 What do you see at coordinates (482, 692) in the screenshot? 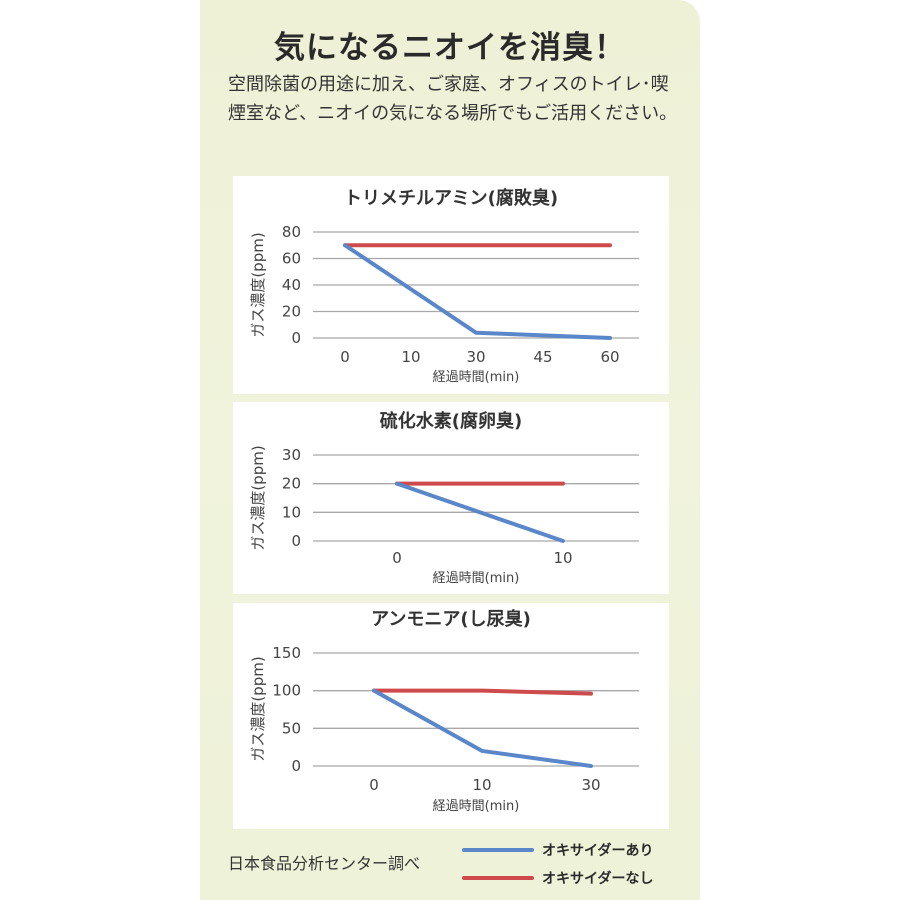
I see `series-line-without` at bounding box center [482, 692].